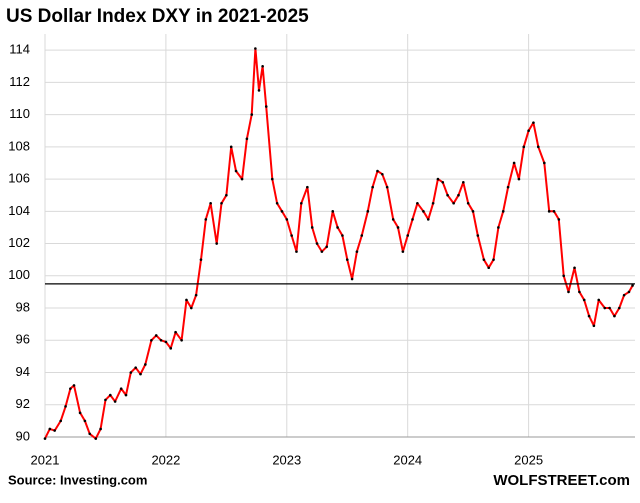 Image resolution: width=640 pixels, height=503 pixels. I want to click on y-tick-label: 92, so click(23, 403).